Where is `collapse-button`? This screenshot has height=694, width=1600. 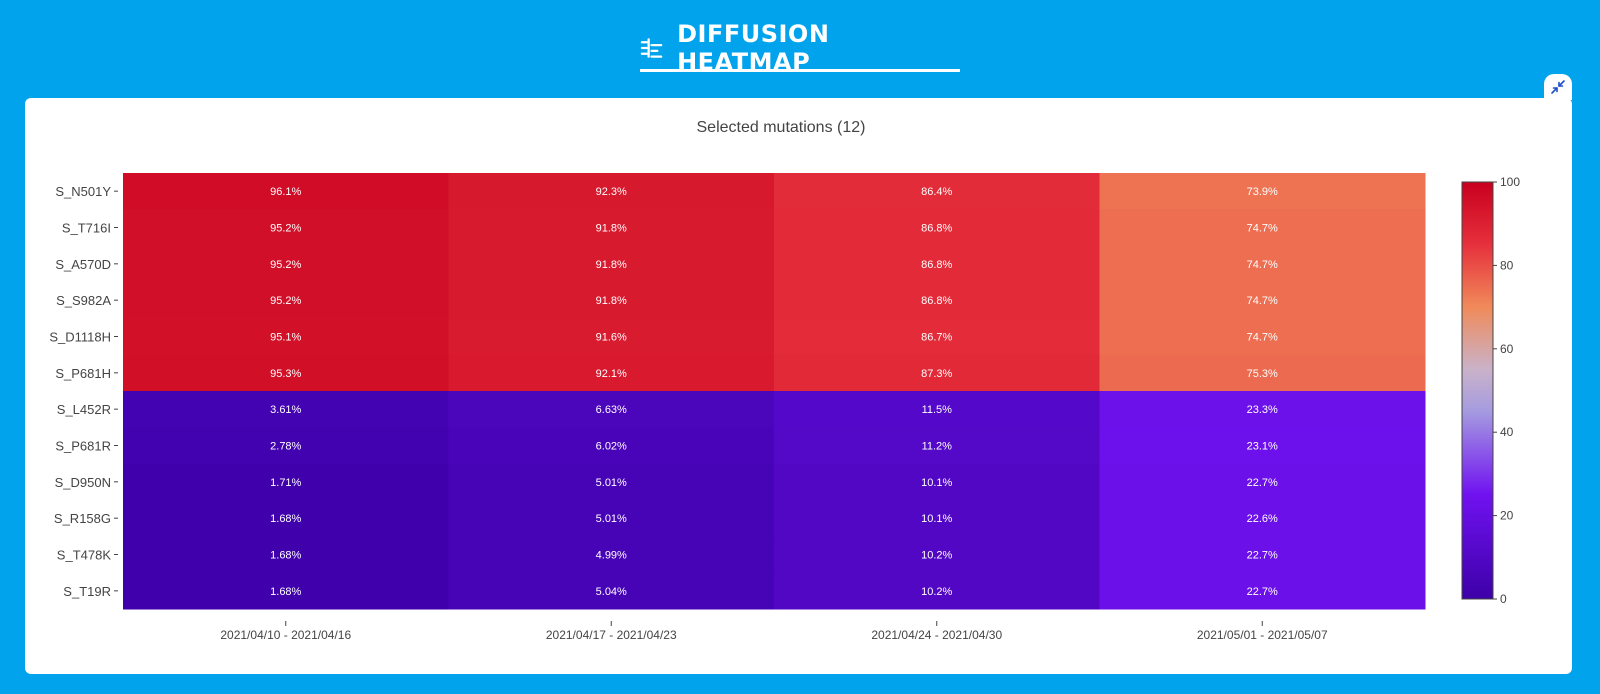 collapse-button is located at coordinates (1558, 87).